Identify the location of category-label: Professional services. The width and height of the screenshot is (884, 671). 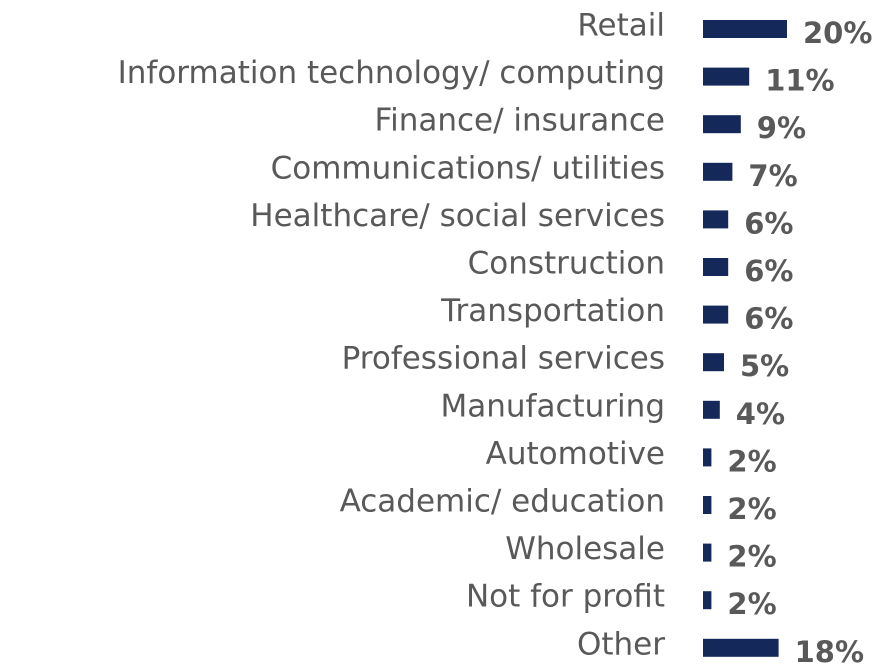
(503, 359).